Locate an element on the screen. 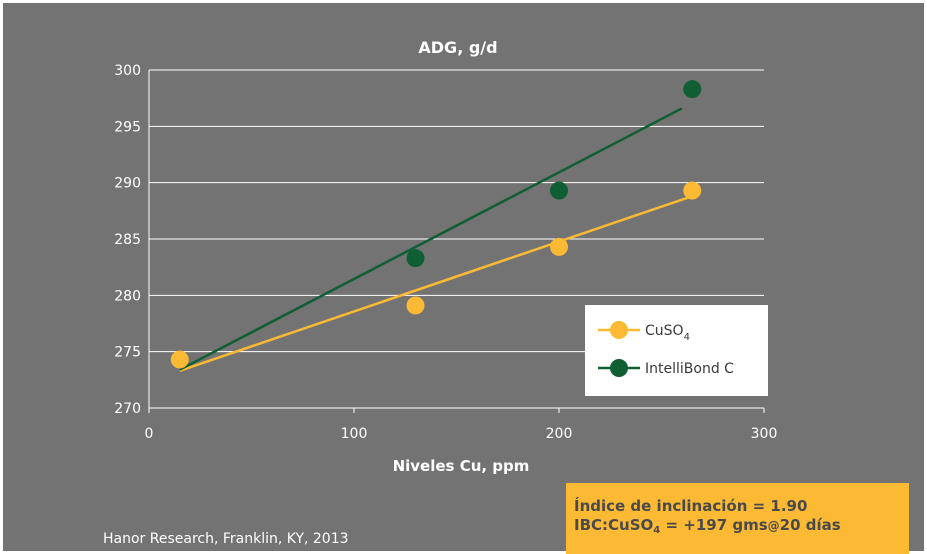  legend: CuSO4 IntelliBond C is located at coordinates (676, 350).